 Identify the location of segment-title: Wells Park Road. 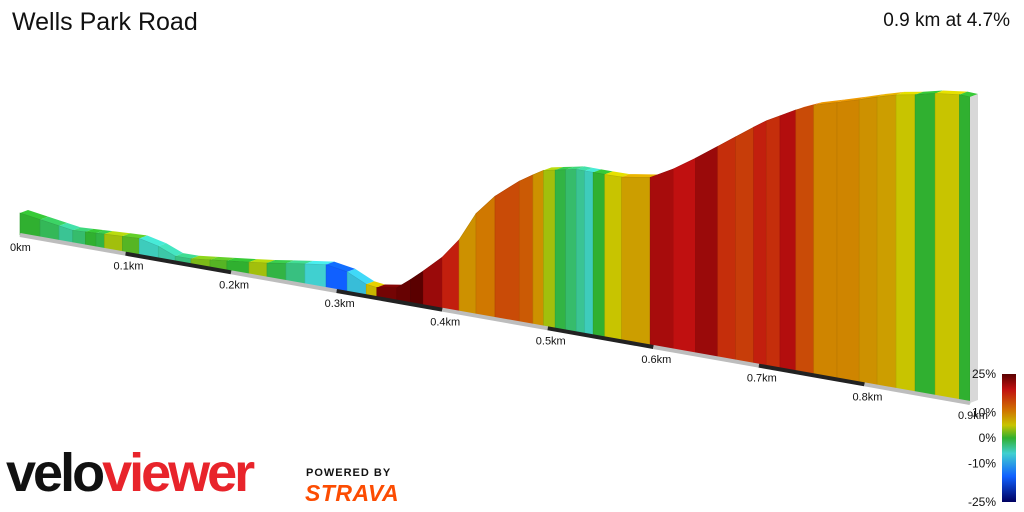
(105, 22).